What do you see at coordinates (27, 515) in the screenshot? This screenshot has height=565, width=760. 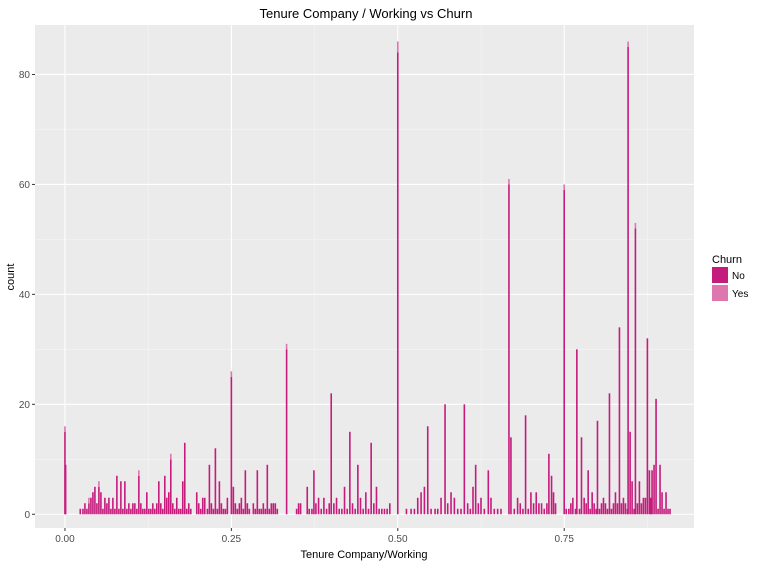 I see `y-tick-label: 0` at bounding box center [27, 515].